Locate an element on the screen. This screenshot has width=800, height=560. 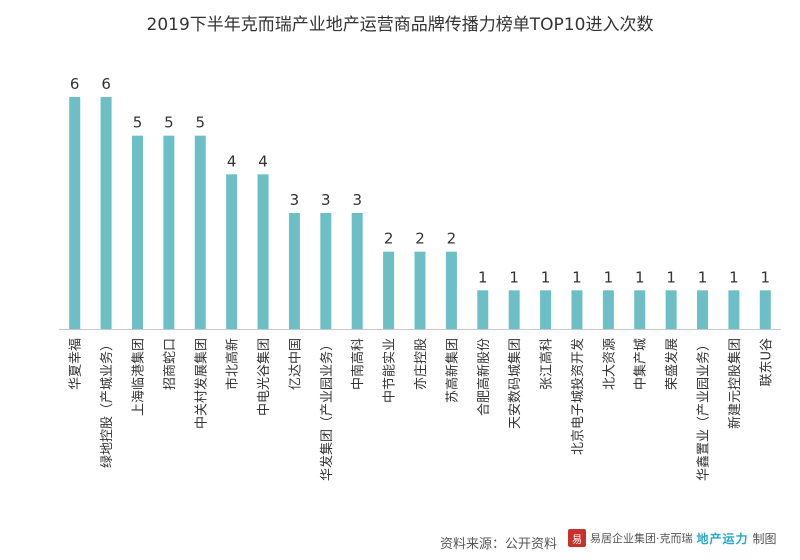
category-label: 华发集团（产业园业务） is located at coordinates (327, 409).